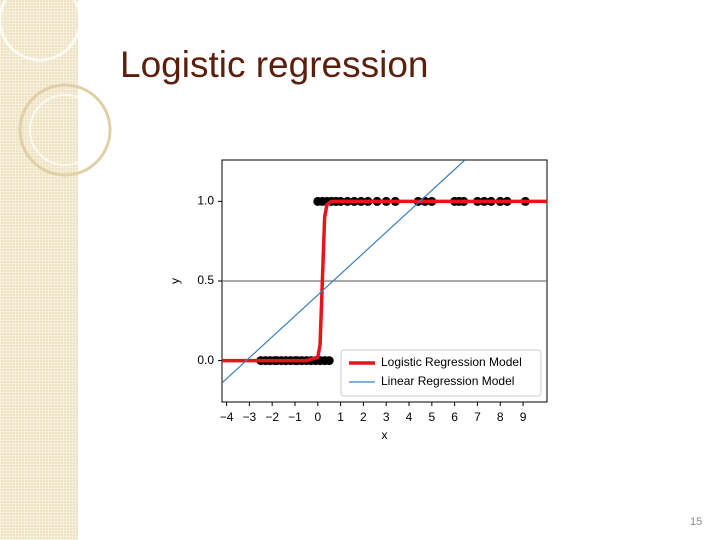 The image size is (720, 540). I want to click on x-tick-label: 2, so click(363, 417).